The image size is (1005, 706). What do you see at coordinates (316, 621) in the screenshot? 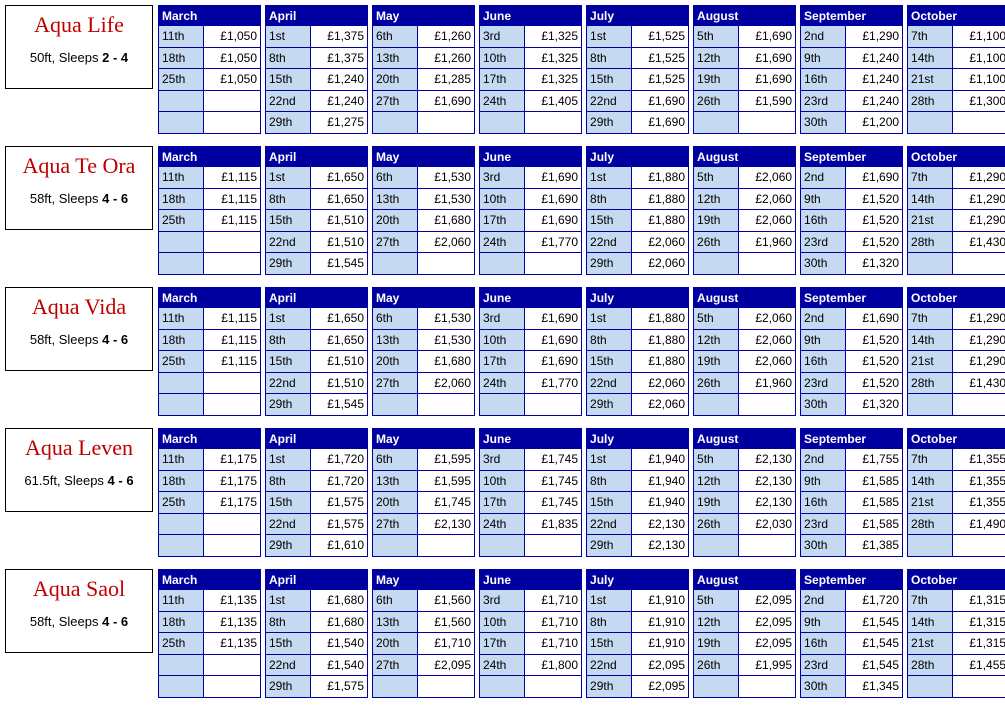
I see `table-row: 8th £1,680` at bounding box center [316, 621].